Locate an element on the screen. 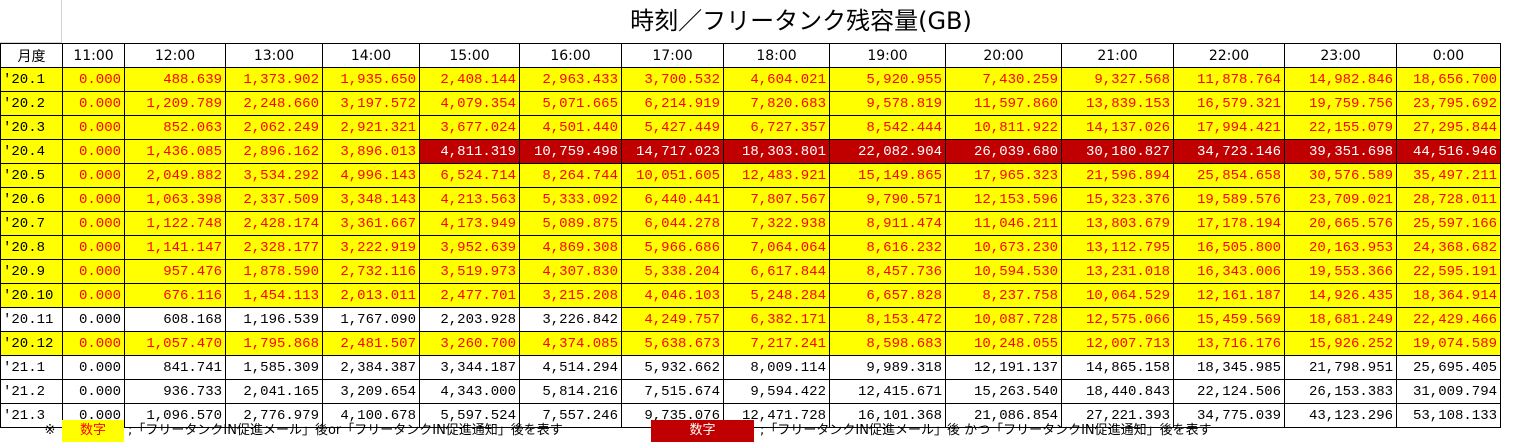 The height and width of the screenshot is (442, 1540). title-gutter-cell is located at coordinates (31, 21).